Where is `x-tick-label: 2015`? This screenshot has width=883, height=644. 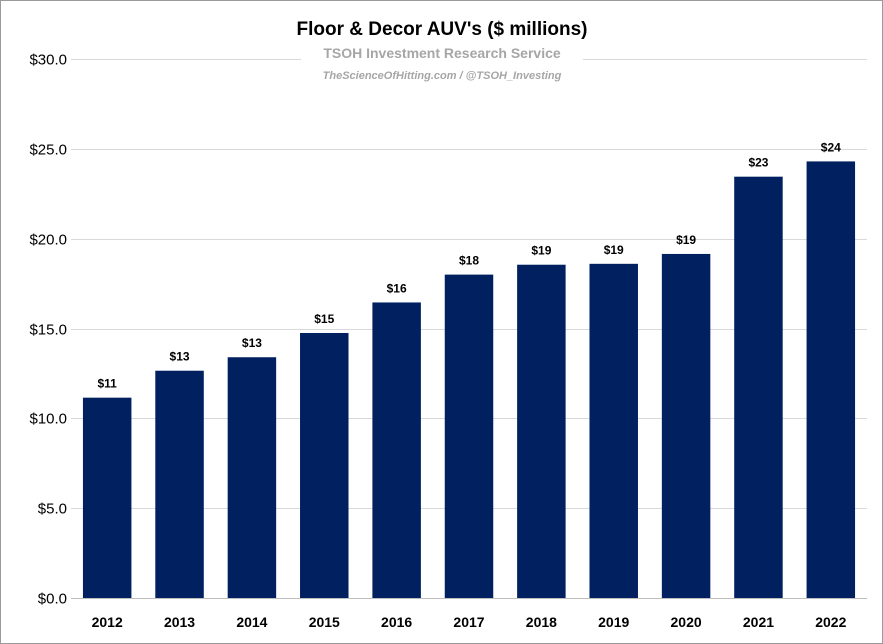 x-tick-label: 2015 is located at coordinates (324, 622).